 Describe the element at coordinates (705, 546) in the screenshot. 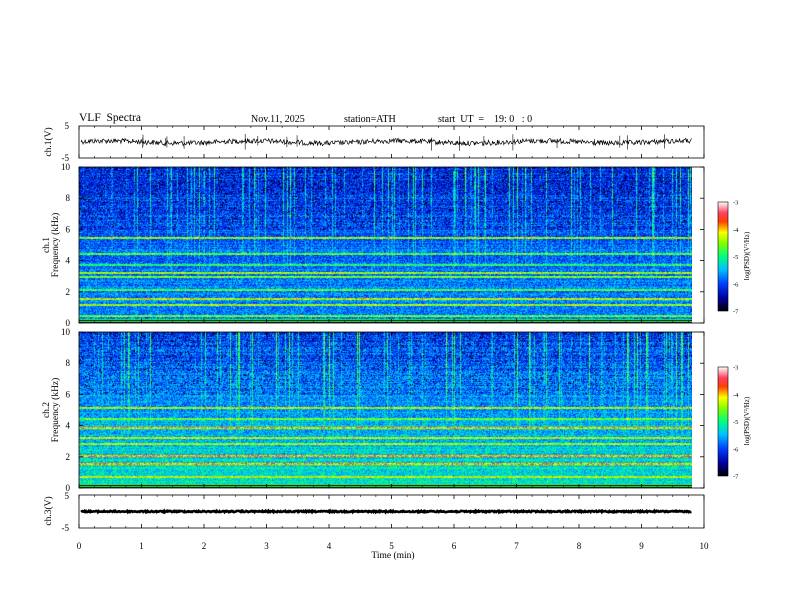

I see `xtick-label-10: 10` at that location.